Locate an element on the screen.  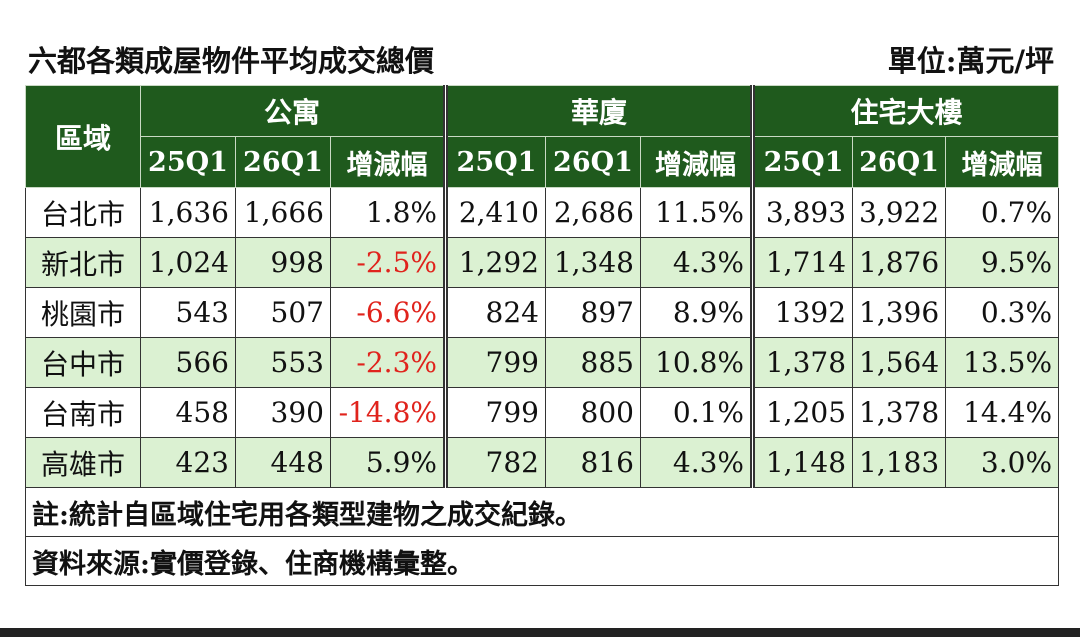
value-cell: 1.8% is located at coordinates (388, 212).